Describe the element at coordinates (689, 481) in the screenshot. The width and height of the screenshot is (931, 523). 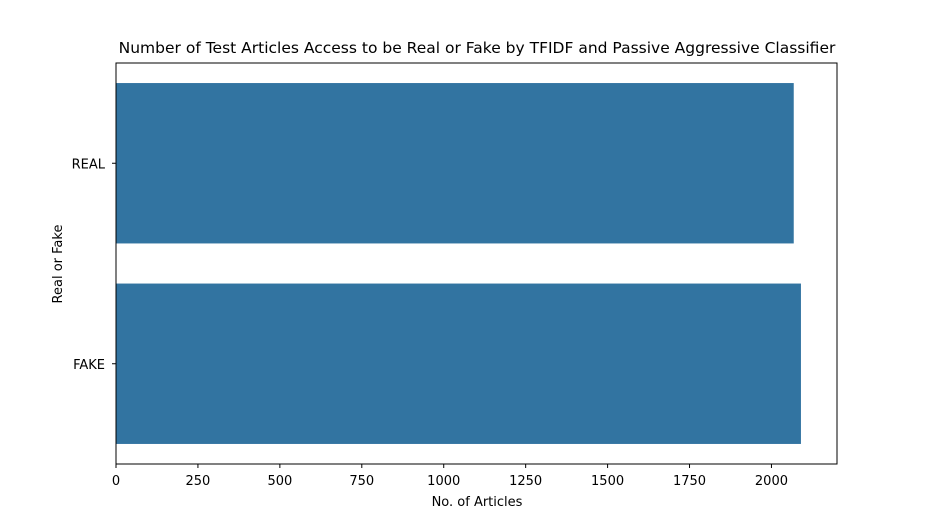
I see `x-tick-label: 1750` at that location.